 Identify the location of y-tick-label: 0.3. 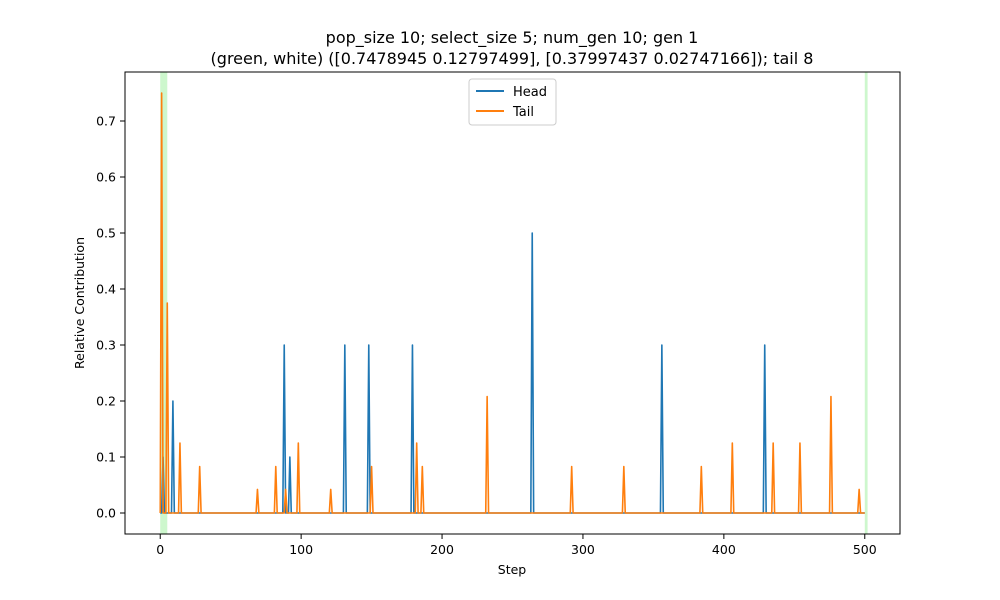
(106, 345).